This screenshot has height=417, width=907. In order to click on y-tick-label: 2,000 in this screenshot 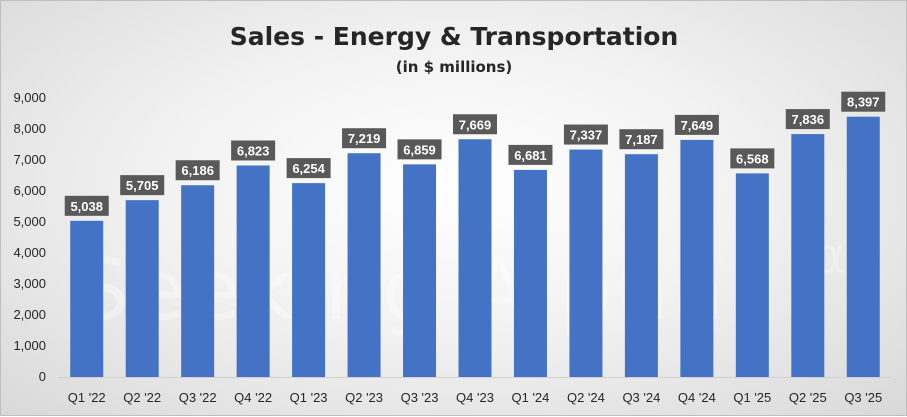, I will do `click(29, 314)`.